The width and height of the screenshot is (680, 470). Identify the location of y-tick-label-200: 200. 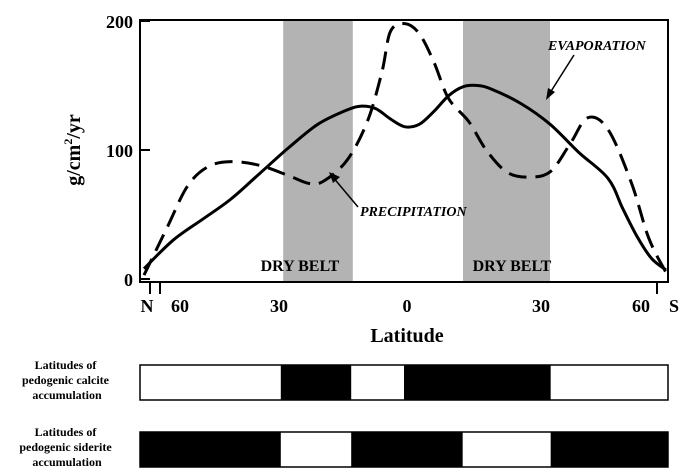
(119, 22).